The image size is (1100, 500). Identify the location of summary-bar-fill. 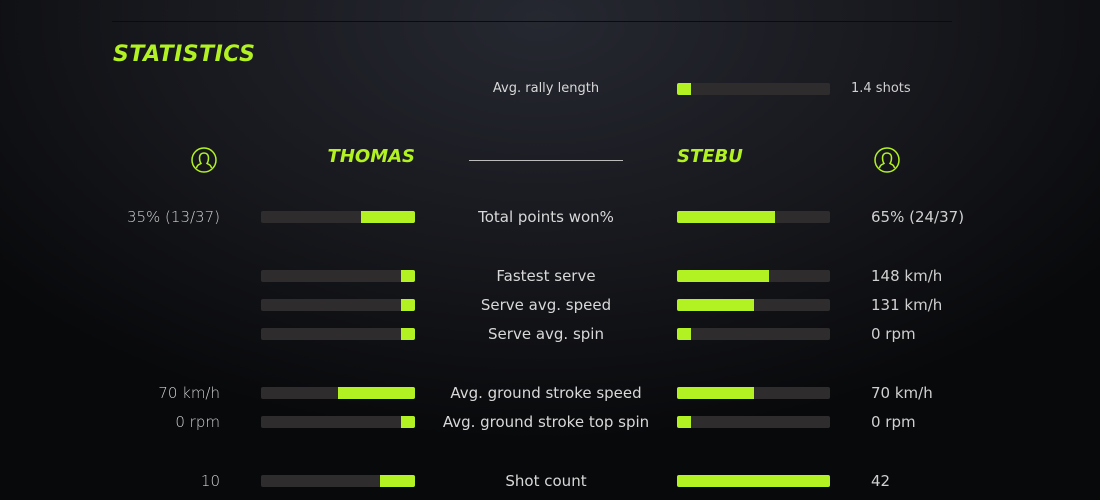
(684, 89).